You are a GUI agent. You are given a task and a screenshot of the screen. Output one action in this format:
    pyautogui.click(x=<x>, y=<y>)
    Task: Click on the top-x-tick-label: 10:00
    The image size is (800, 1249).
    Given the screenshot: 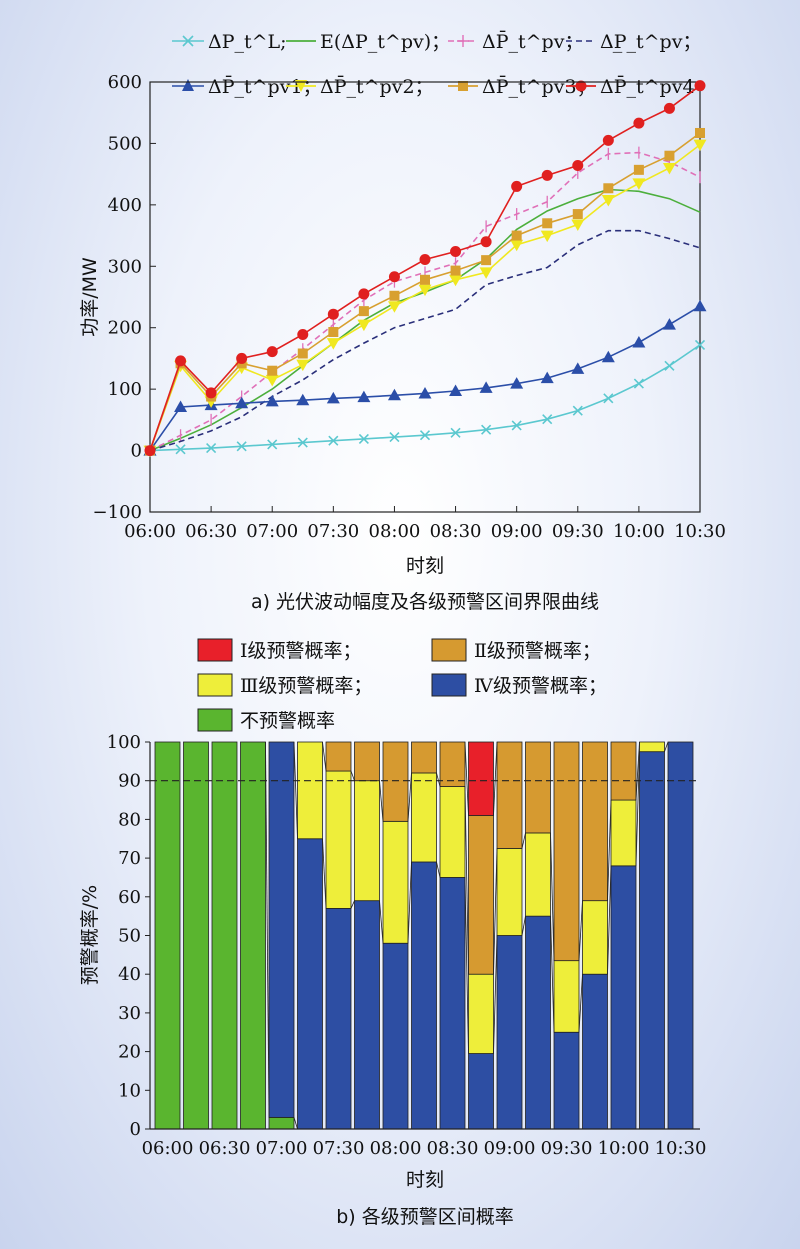 What is the action you would take?
    pyautogui.click(x=639, y=531)
    